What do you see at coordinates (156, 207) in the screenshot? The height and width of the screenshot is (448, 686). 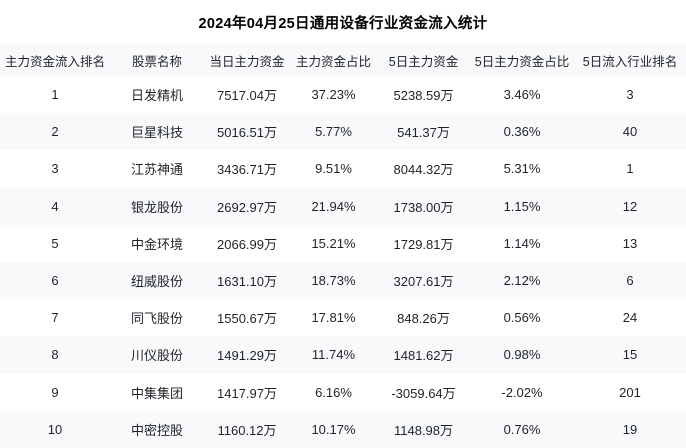 I see `table-cell: 银龙股份` at bounding box center [156, 207].